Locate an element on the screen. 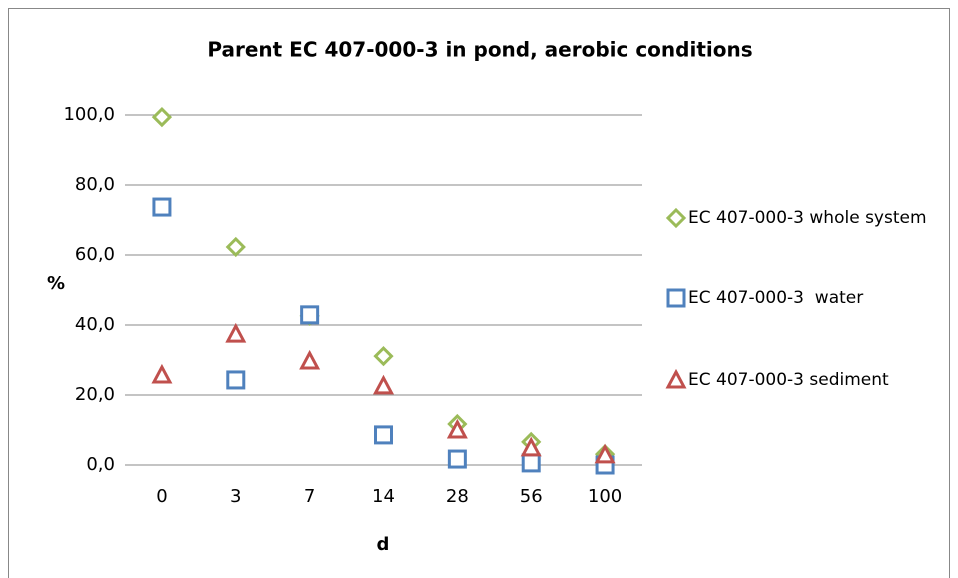 The height and width of the screenshot is (578, 958). x-tick-label: 56 is located at coordinates (531, 496).